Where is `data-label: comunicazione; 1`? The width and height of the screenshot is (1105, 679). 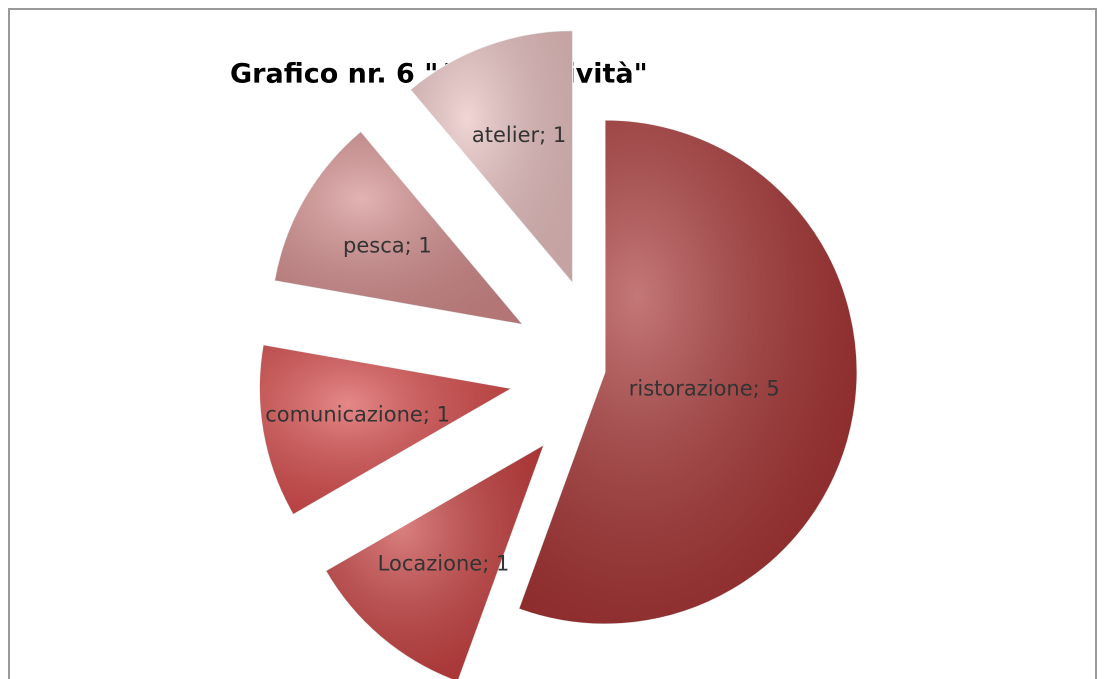 data-label: comunicazione; 1 is located at coordinates (357, 415).